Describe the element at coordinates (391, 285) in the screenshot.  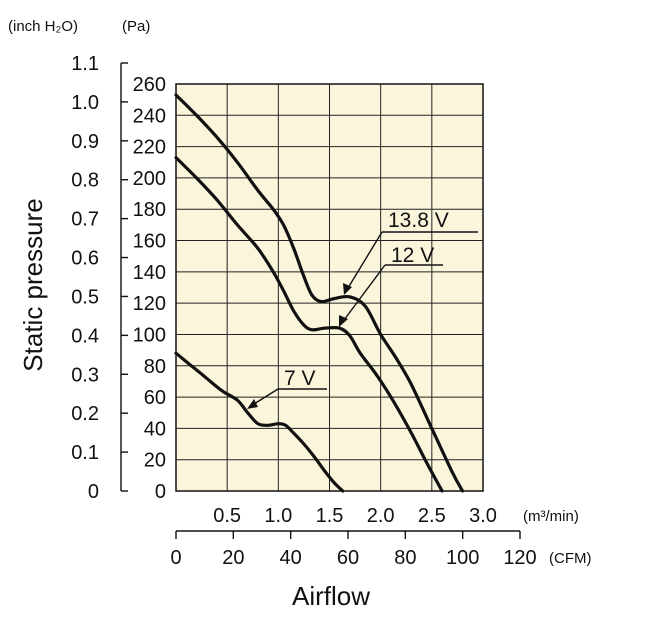
I see `callout-12v: 12 V` at that location.